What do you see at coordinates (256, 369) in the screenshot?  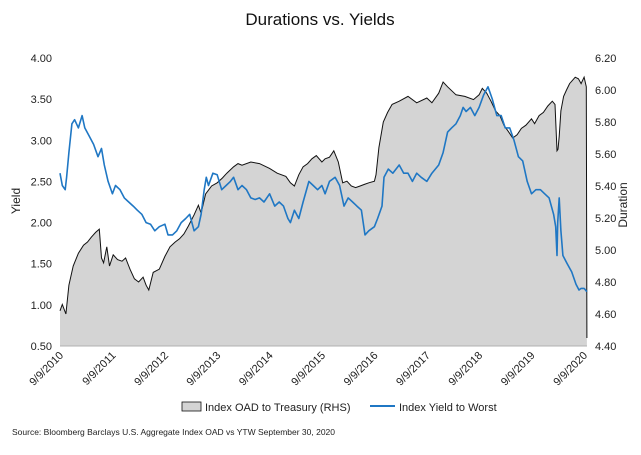 I see `x-tick-label: 9/9/2014` at bounding box center [256, 369].